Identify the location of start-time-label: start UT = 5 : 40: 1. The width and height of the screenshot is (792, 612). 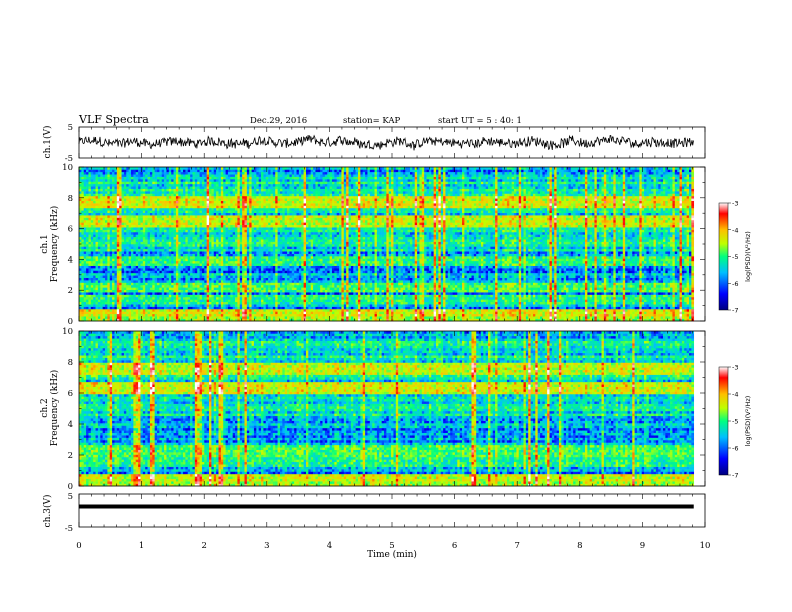
(480, 121).